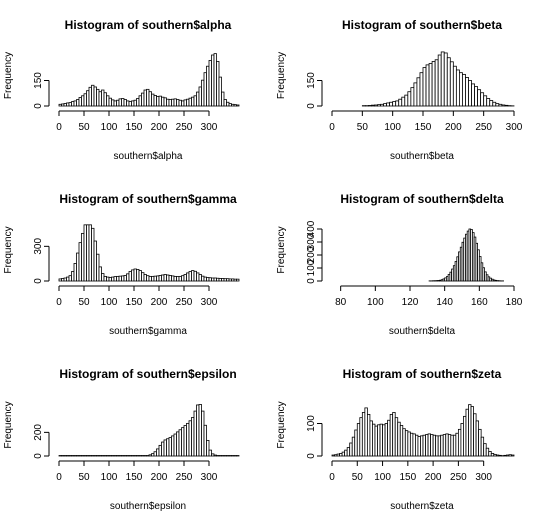 The width and height of the screenshot is (547, 528). I want to click on y-tick-label: 300, so click(38, 246).